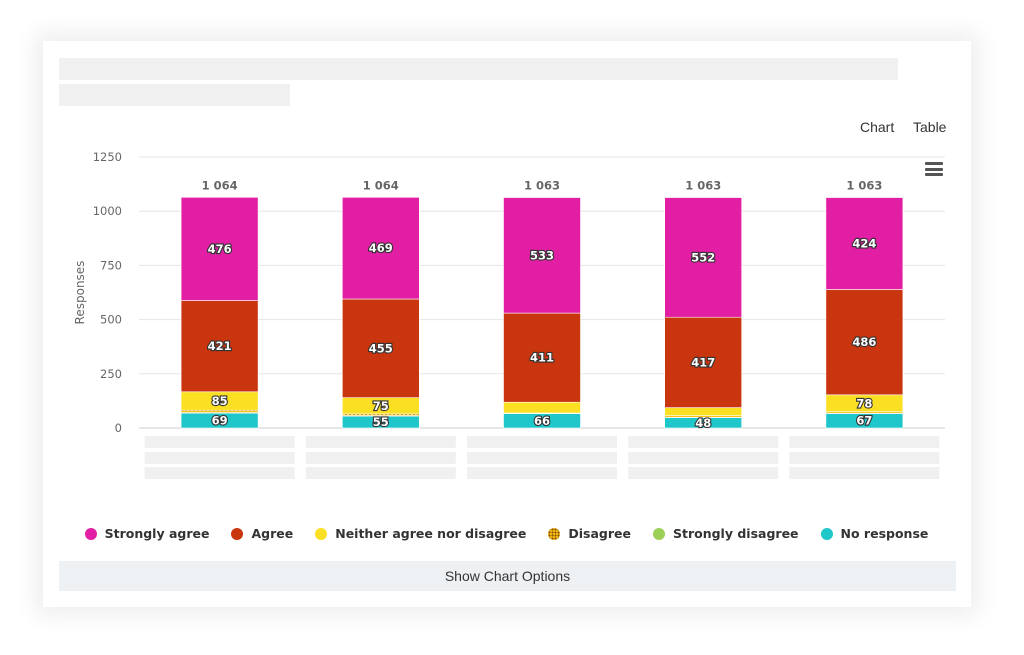  What do you see at coordinates (220, 421) in the screenshot?
I see `data-label: 69` at bounding box center [220, 421].